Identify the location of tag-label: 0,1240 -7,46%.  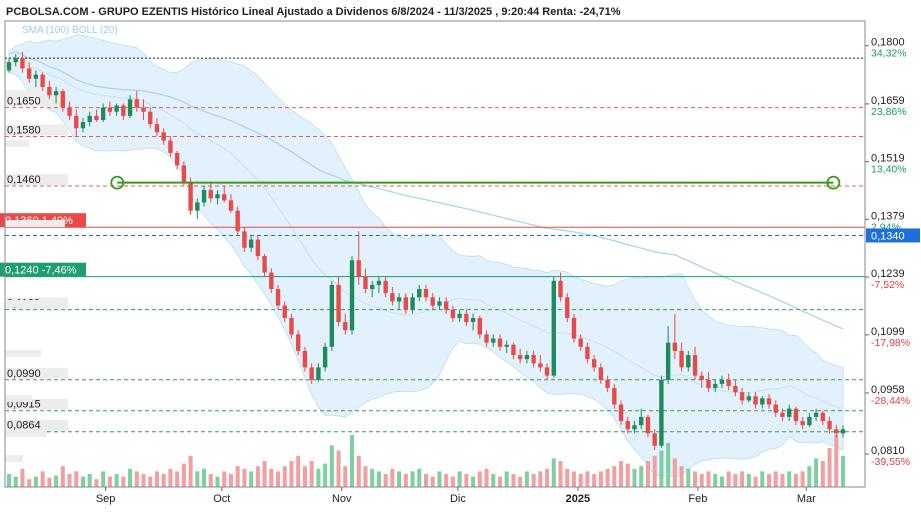
(41, 271).